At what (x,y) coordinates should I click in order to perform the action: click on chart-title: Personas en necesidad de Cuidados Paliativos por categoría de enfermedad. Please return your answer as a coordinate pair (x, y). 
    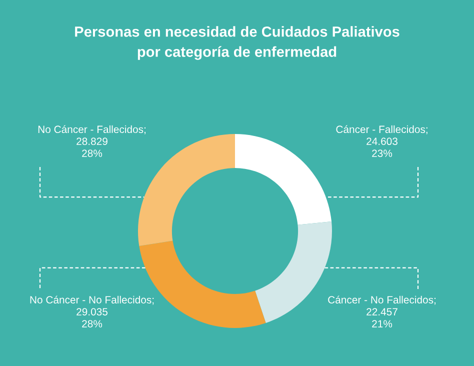
    Looking at the image, I should click on (237, 43).